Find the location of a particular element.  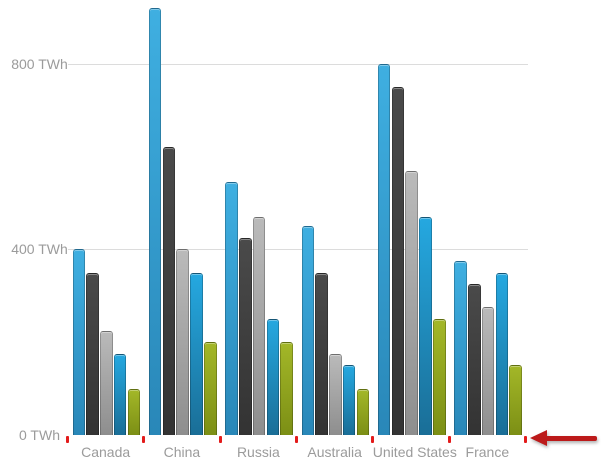

bar-light-blue-australia is located at coordinates (307, 330).